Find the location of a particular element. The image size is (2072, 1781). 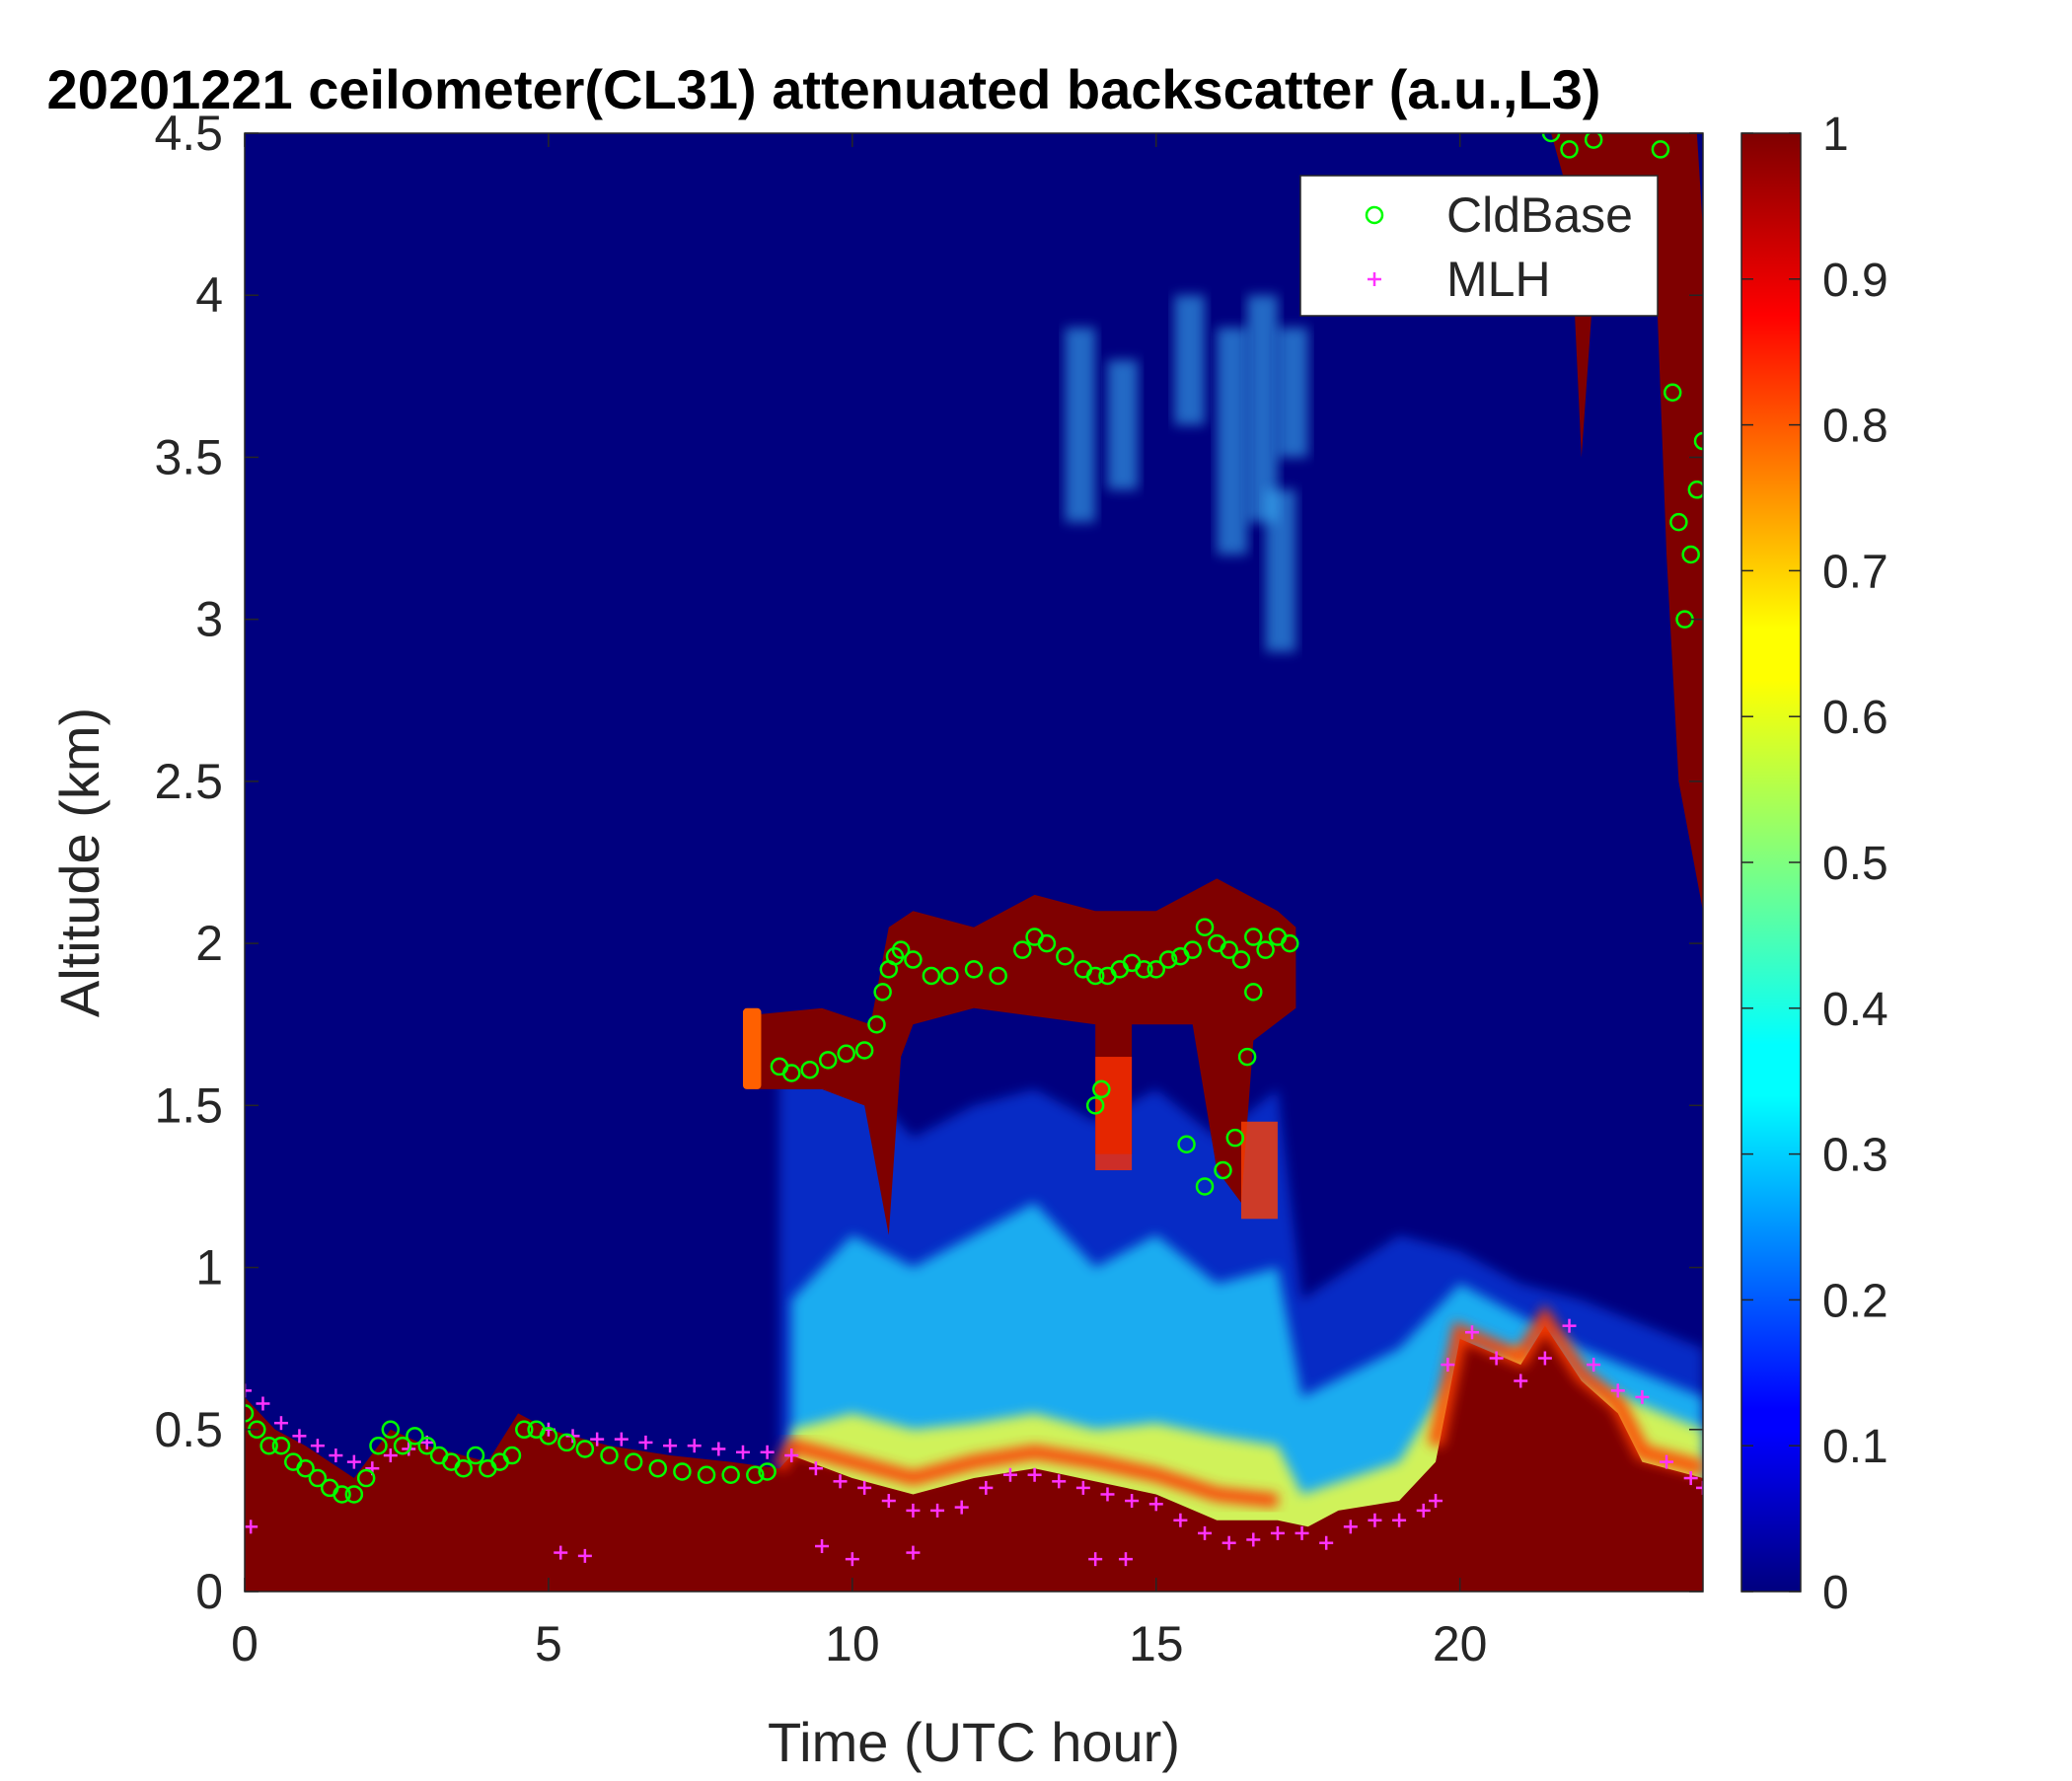

x-axis-label: Time (UTC hour) is located at coordinates (974, 1742).